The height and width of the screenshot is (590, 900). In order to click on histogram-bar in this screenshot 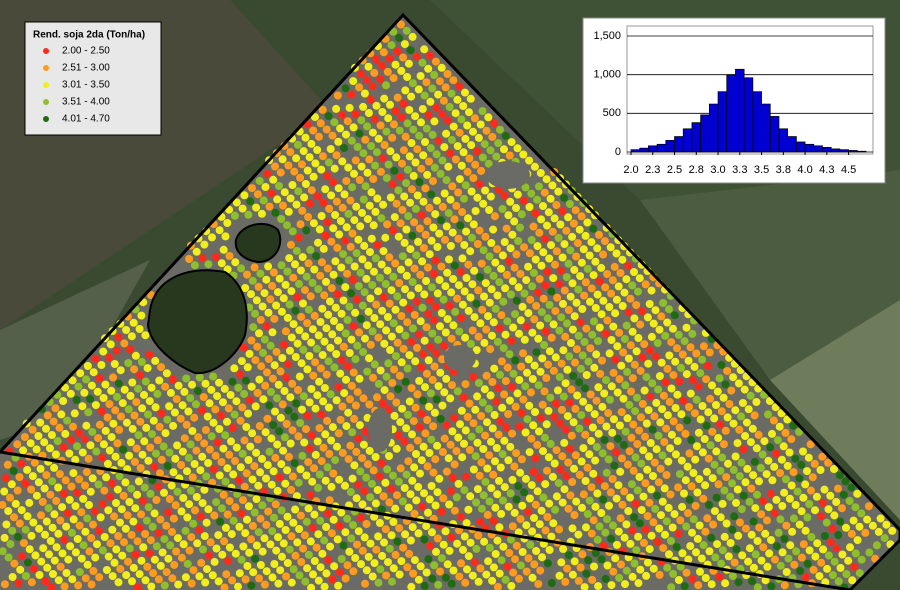, I will do `click(722, 122)`.